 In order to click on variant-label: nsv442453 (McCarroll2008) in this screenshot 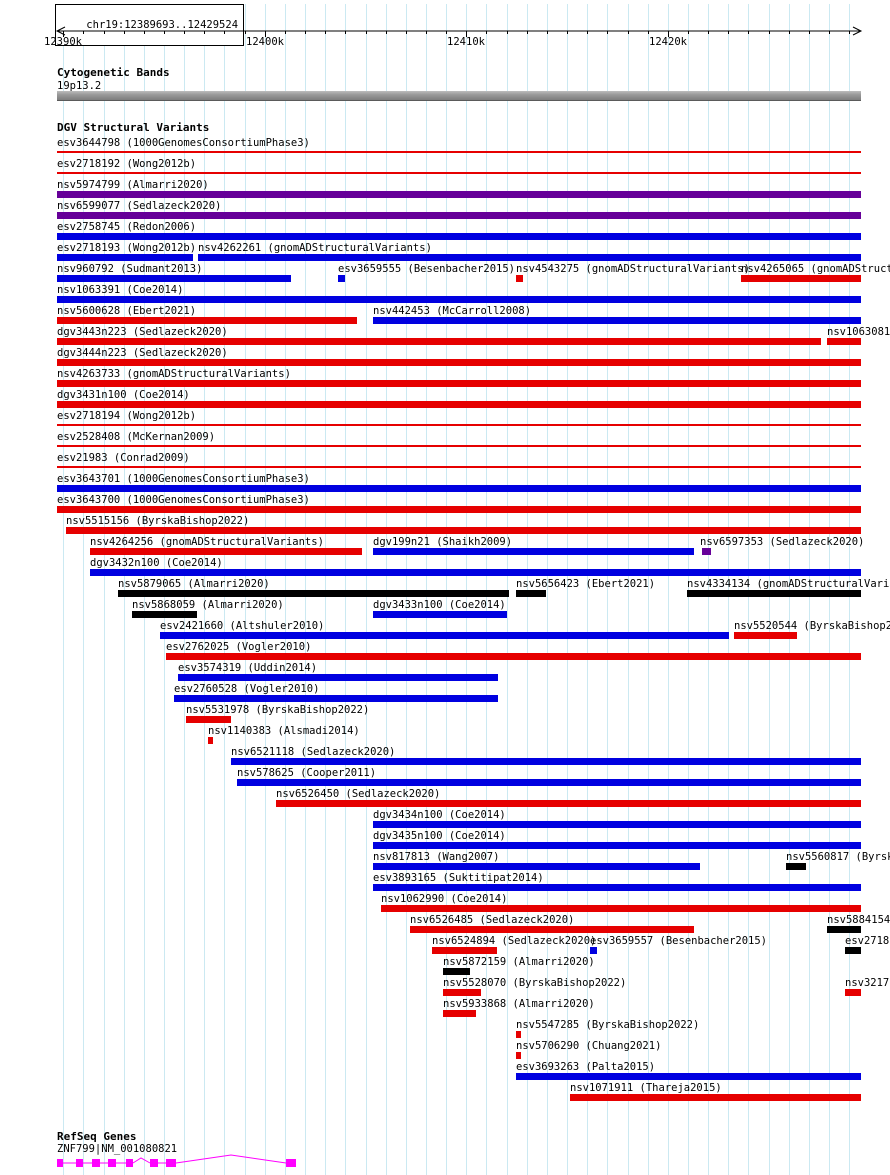, I will do `click(452, 311)`.